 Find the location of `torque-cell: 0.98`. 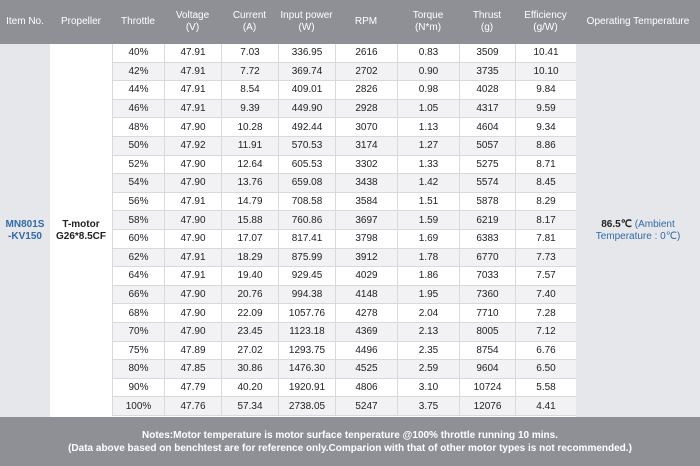

torque-cell: 0.98 is located at coordinates (428, 90).